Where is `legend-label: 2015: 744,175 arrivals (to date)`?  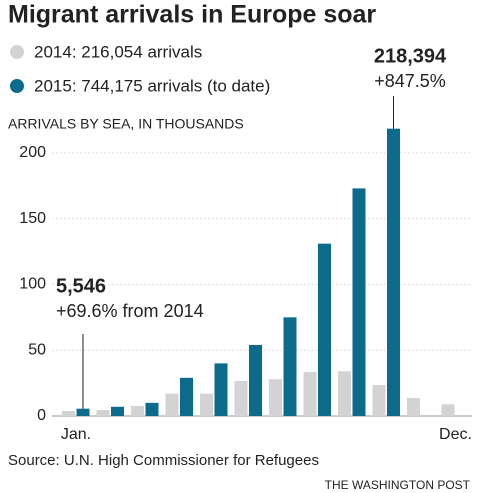
legend-label: 2015: 744,175 arrivals (to date) is located at coordinates (152, 85).